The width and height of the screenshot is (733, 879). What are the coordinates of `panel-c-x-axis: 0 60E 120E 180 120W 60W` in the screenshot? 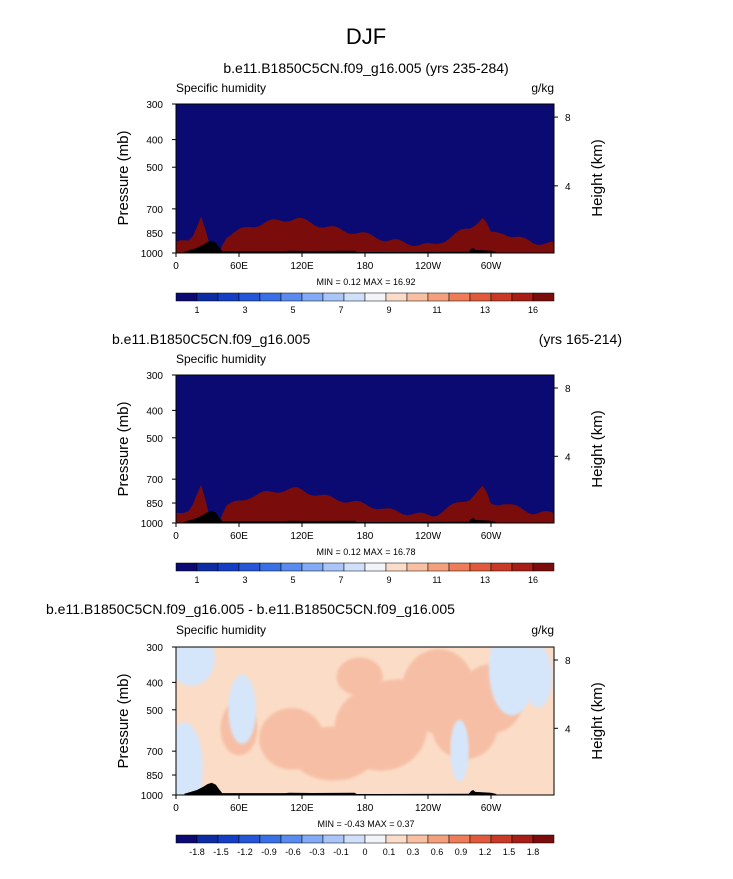 It's located at (337, 804).